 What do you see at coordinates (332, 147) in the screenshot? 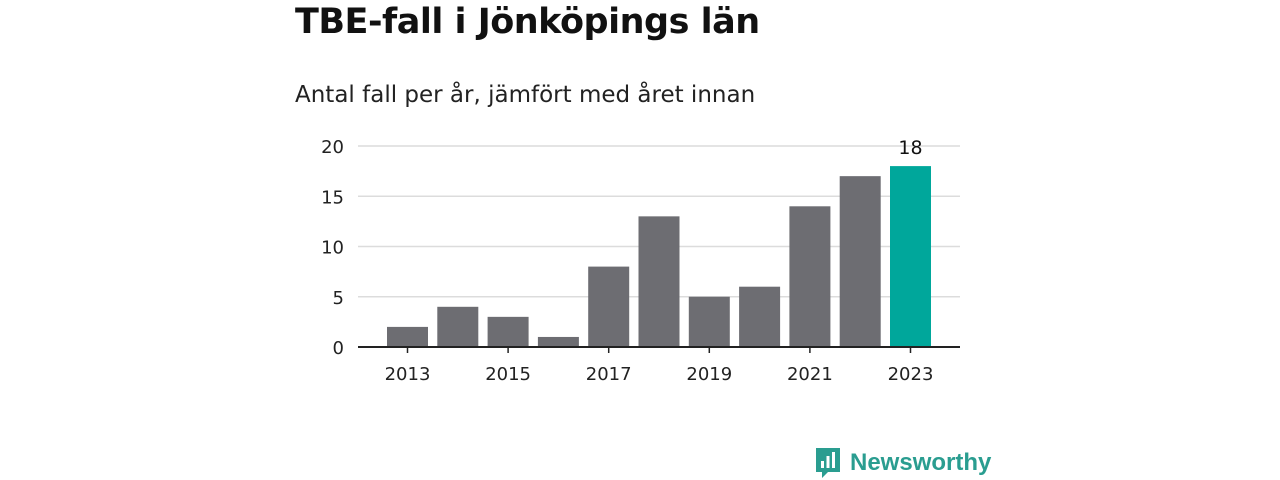
I see `y-tick-label: 20` at bounding box center [332, 147].